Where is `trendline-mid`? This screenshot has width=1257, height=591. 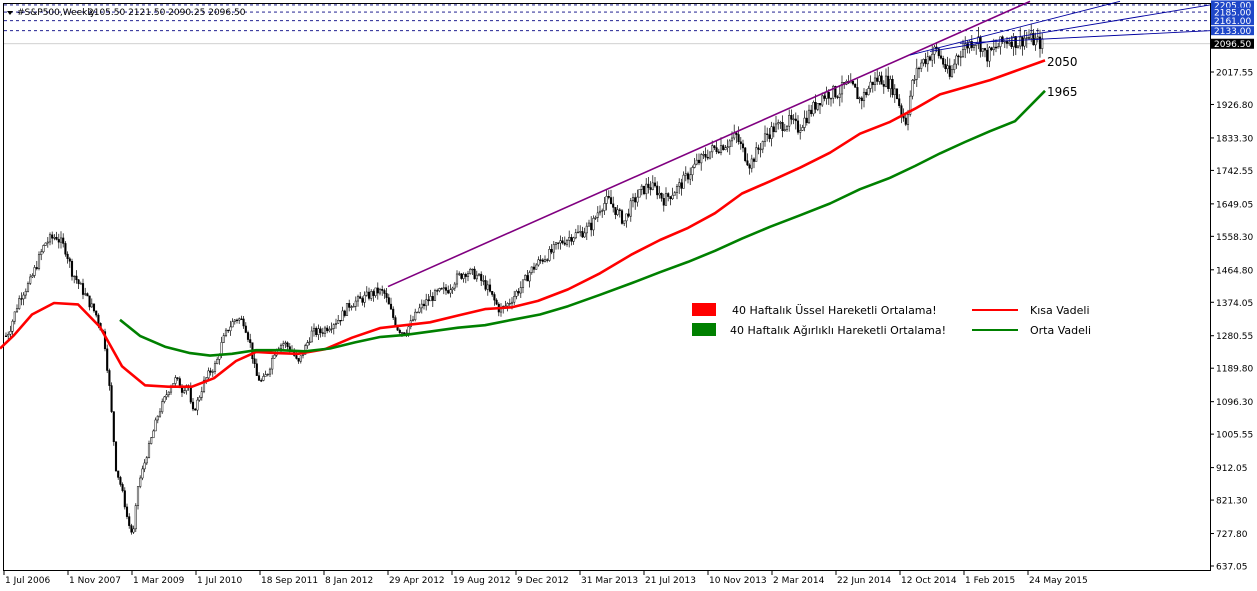
trendline-mid is located at coordinates (1070, 28).